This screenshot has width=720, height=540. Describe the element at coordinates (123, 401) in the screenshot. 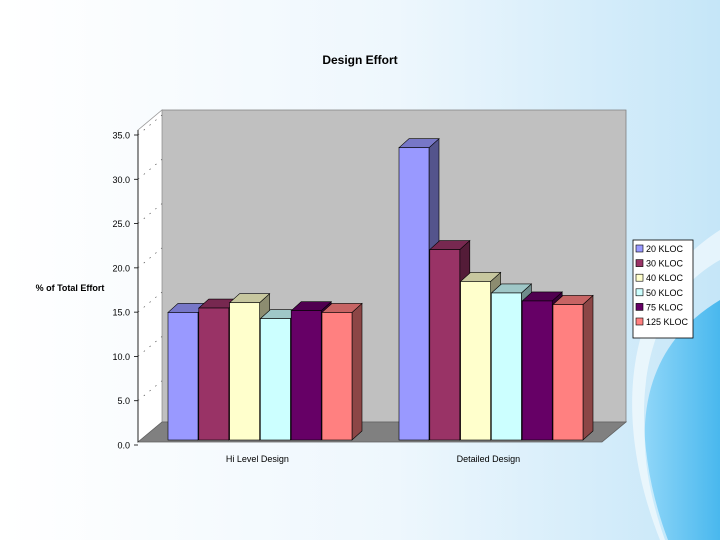

I see `y-tick-label: 5.0` at that location.